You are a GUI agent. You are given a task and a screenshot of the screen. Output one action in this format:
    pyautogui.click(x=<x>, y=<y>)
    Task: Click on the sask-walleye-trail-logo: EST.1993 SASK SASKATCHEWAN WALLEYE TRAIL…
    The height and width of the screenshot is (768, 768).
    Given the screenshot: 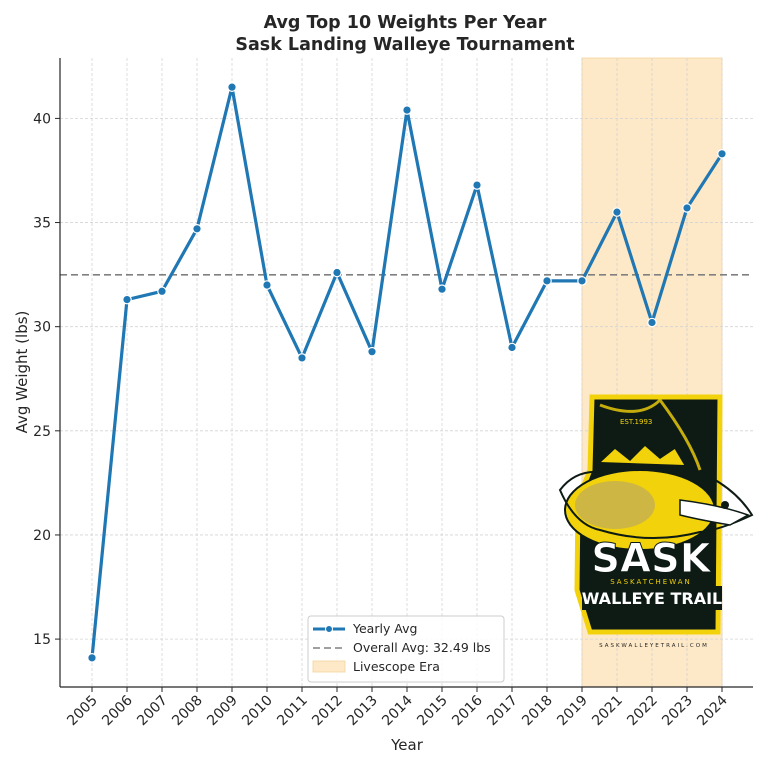 What is the action you would take?
    pyautogui.click(x=656, y=521)
    